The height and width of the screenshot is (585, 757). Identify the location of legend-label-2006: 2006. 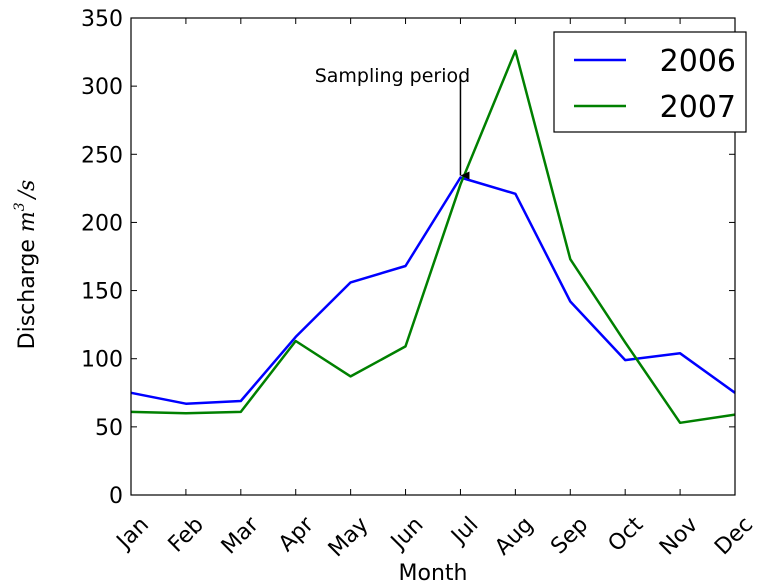
(698, 61).